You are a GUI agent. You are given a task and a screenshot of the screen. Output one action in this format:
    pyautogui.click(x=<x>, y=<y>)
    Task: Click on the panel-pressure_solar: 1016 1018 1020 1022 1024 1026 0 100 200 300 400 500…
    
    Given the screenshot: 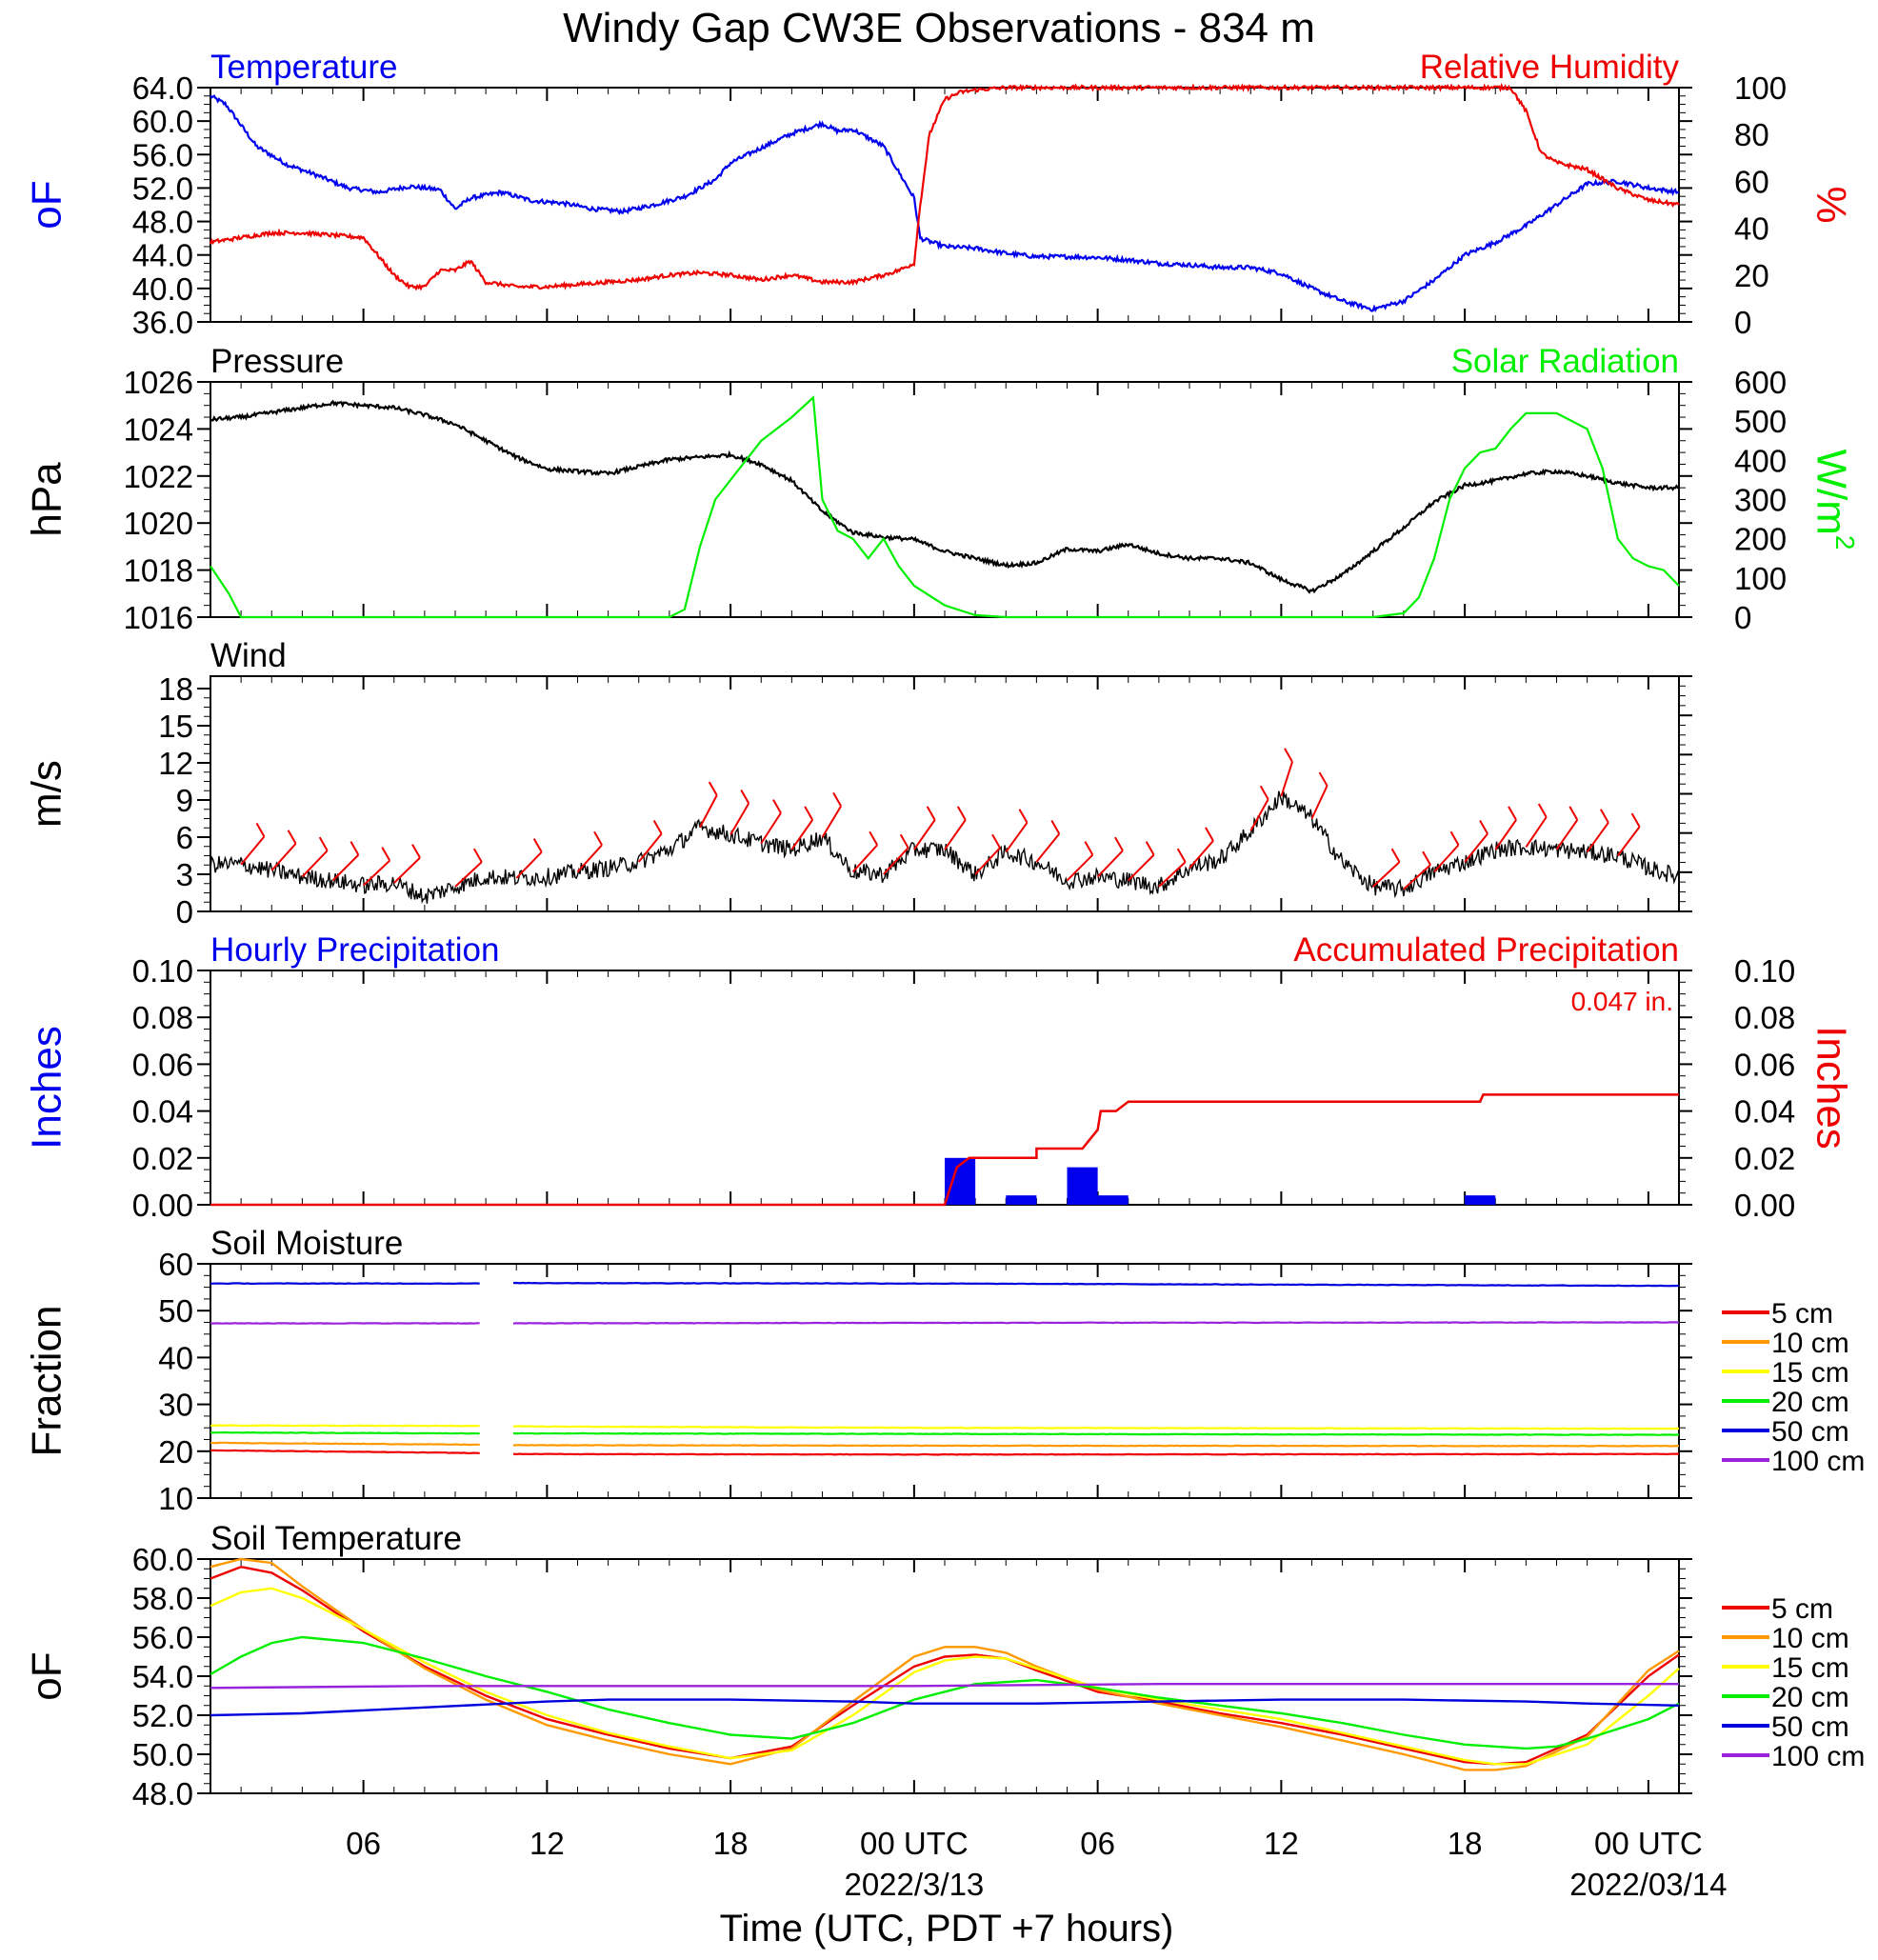 What is the action you would take?
    pyautogui.click(x=942, y=489)
    